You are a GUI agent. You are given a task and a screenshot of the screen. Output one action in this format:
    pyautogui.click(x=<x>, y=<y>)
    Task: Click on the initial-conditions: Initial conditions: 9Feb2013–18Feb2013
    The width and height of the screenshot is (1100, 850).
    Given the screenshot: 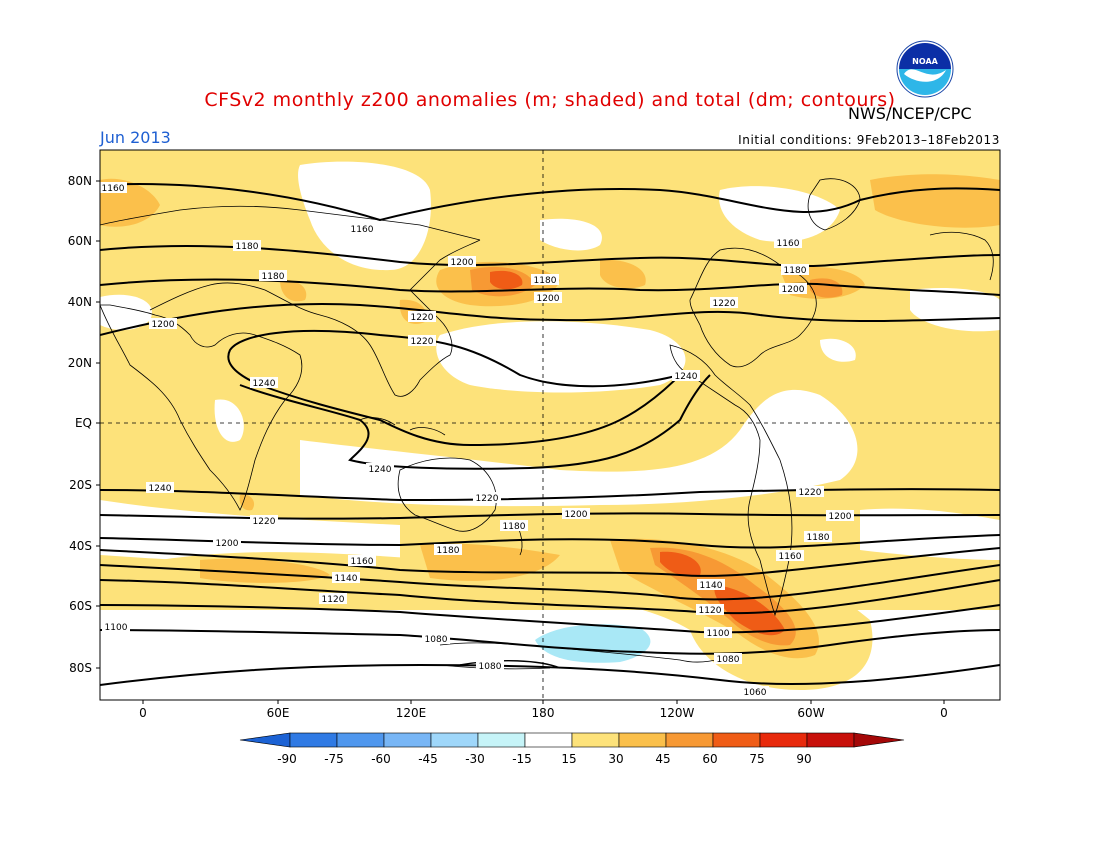 What is the action you would take?
    pyautogui.click(x=869, y=140)
    